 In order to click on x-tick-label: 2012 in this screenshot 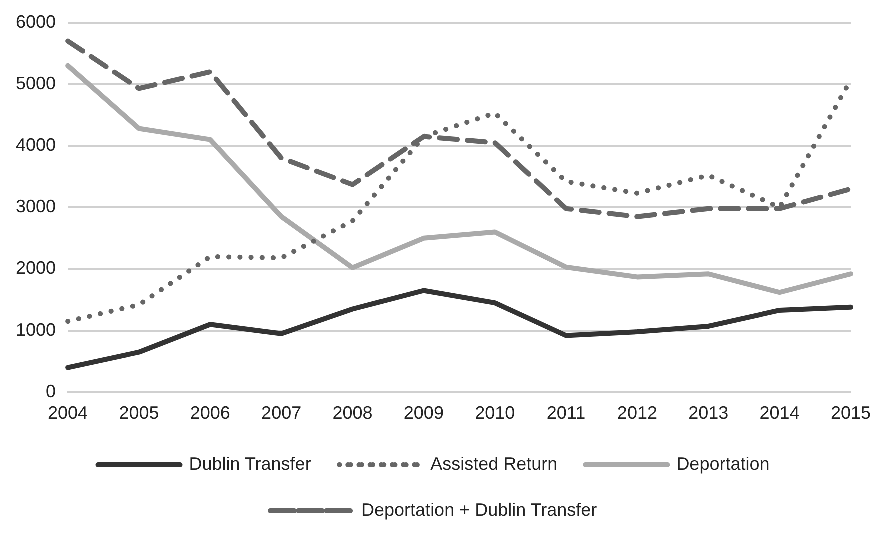, I will do `click(637, 413)`.